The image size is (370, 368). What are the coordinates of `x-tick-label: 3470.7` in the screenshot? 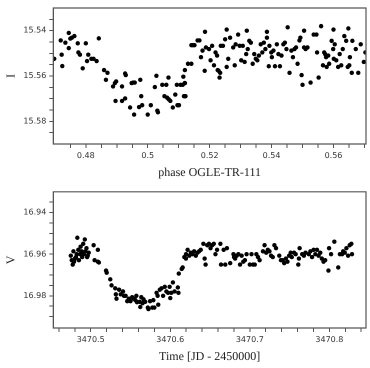 It's located at (250, 339).